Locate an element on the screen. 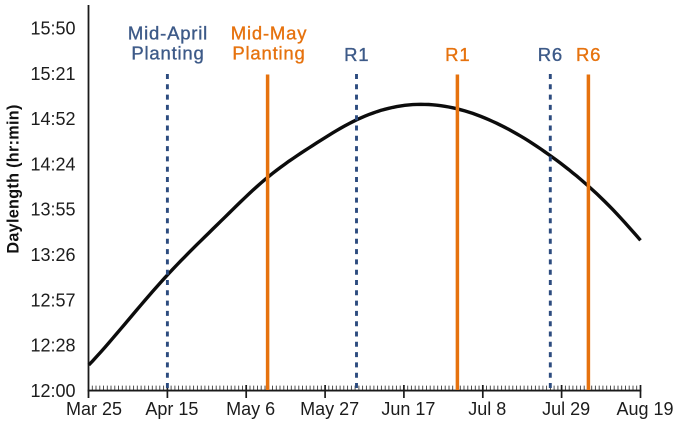 Image resolution: width=675 pixels, height=430 pixels. svg-text: Aug 19 is located at coordinates (644, 409).